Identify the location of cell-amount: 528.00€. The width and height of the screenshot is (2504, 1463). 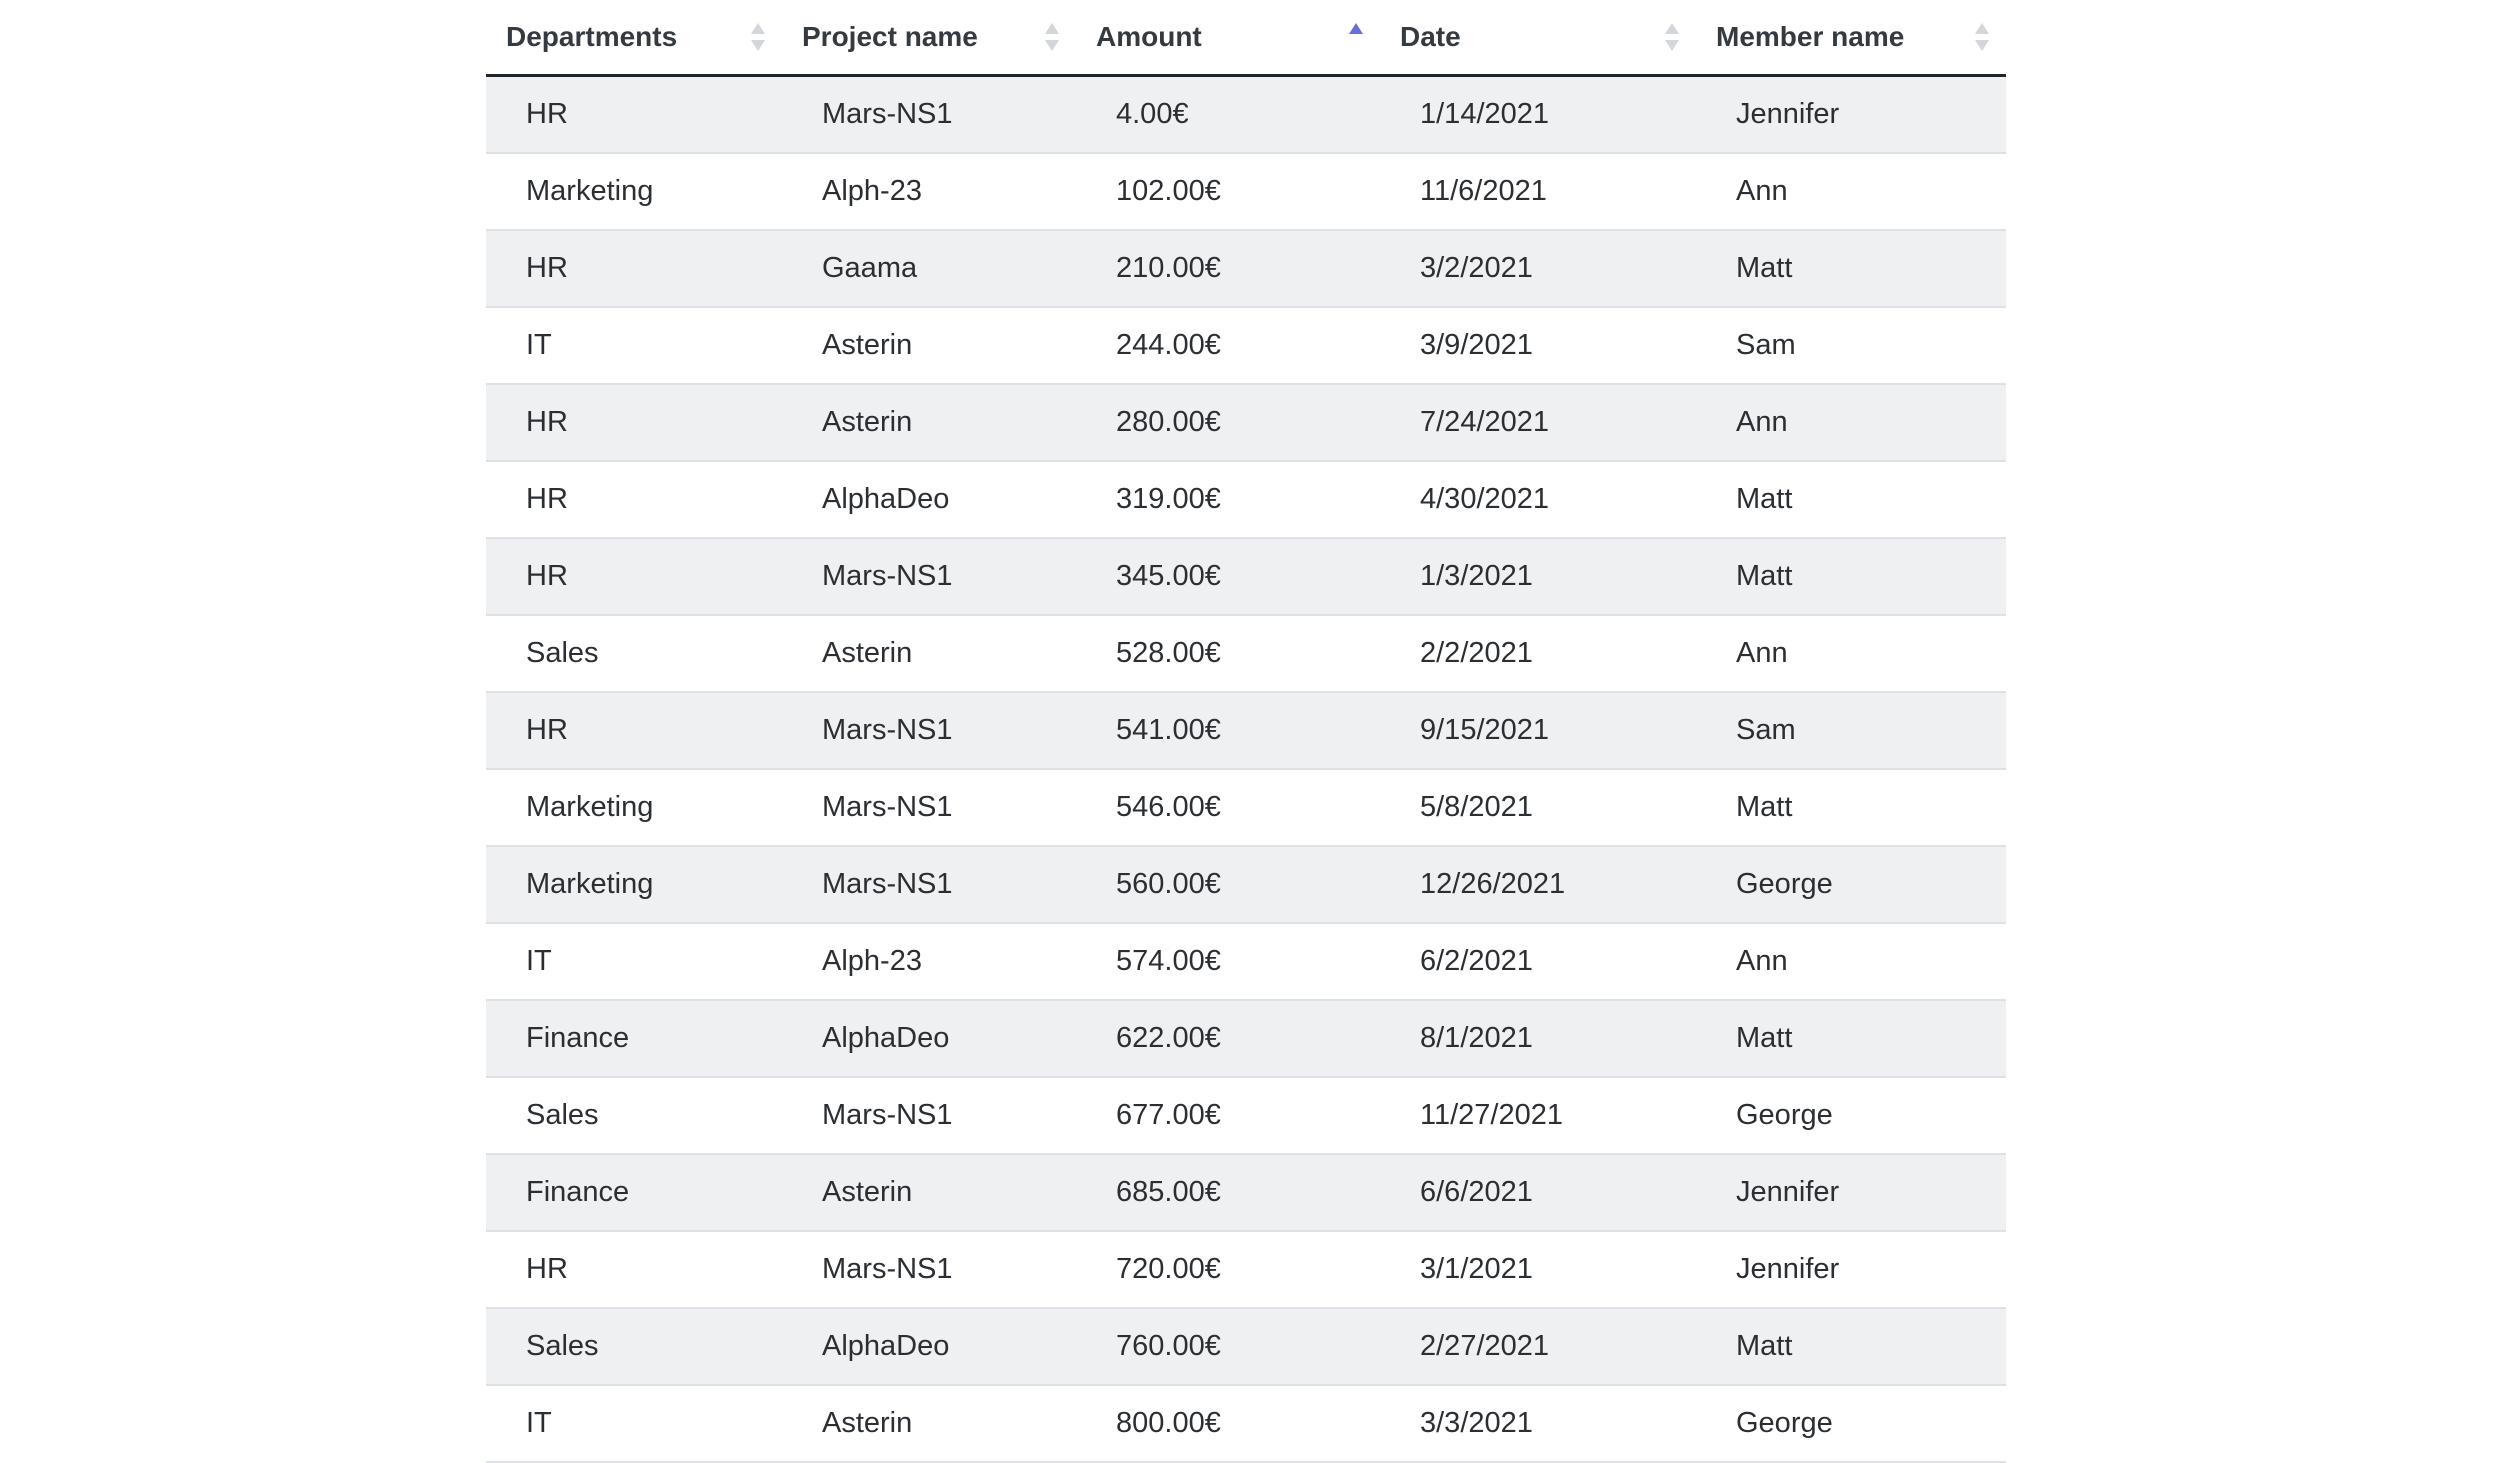
(1228, 654).